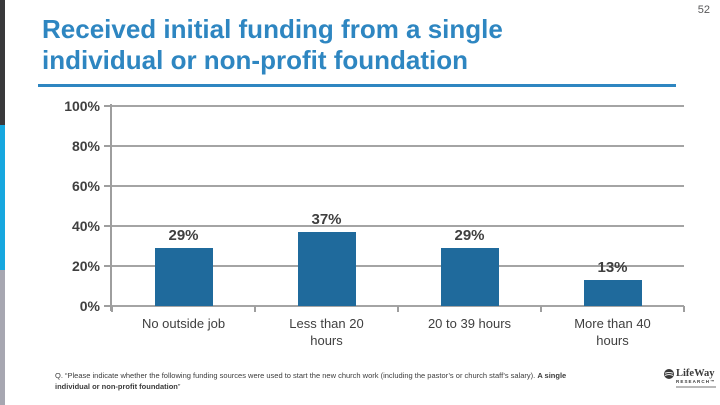 This screenshot has width=720, height=405. What do you see at coordinates (255, 60) in the screenshot?
I see `slide-title-line2: individual or non-profit foundation` at bounding box center [255, 60].